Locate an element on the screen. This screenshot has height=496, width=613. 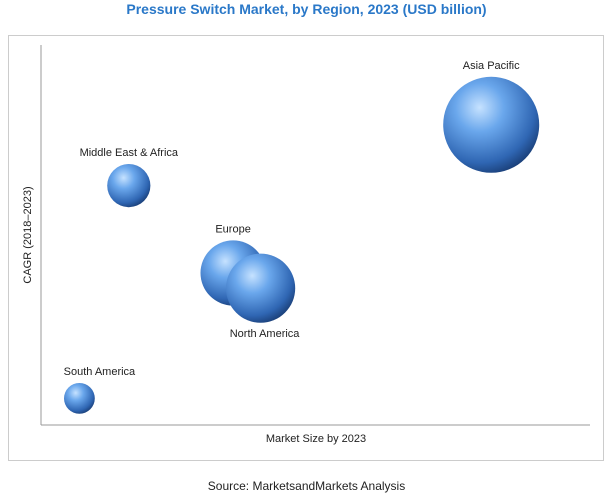
bubble-north-america is located at coordinates (261, 288).